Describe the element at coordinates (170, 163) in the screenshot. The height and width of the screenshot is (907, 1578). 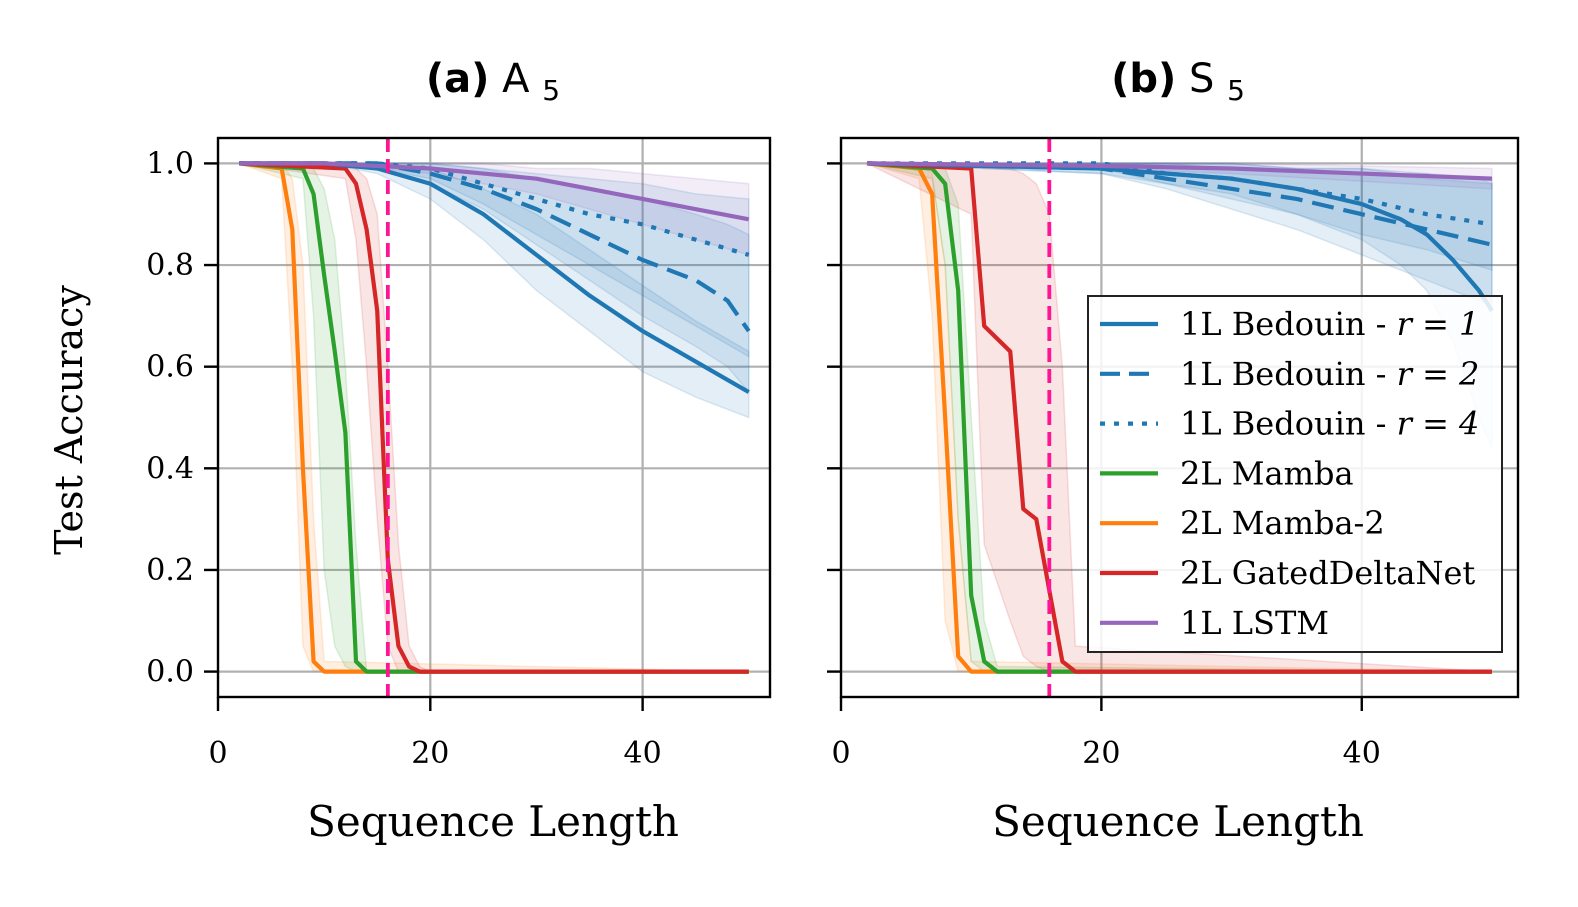
I see `panel-a-y-tick-label: 1.0` at that location.